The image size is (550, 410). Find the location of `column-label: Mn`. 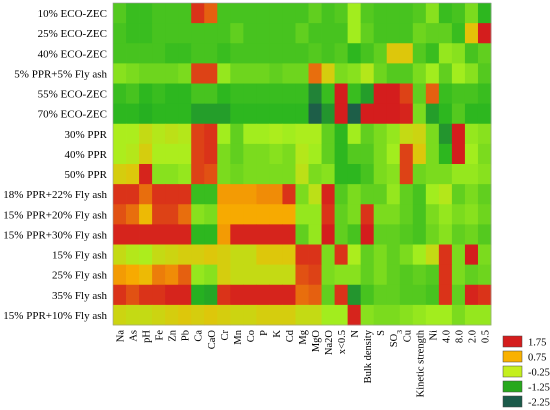

column-label: Mn is located at coordinates (238, 336).